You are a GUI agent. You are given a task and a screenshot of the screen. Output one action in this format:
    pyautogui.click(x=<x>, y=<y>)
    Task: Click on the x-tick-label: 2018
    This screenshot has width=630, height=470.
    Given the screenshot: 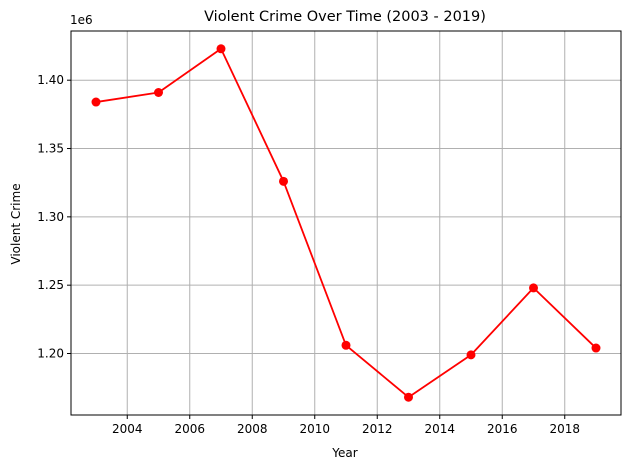 What is the action you would take?
    pyautogui.click(x=564, y=429)
    